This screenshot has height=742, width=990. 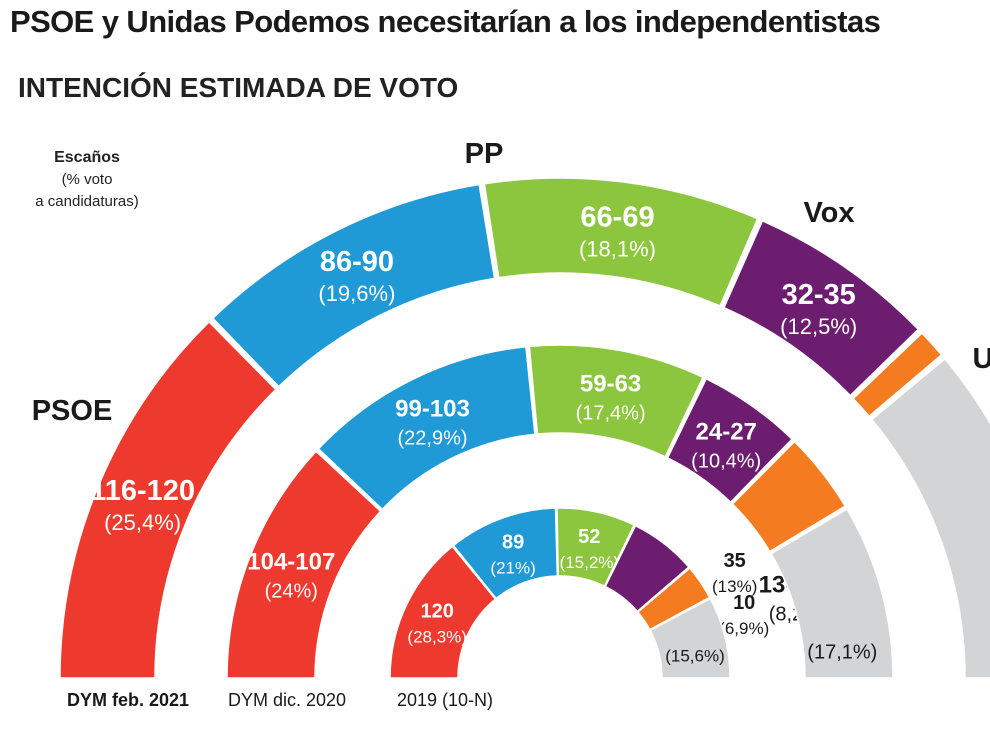 I want to click on seats-label-up-ring-1: 32-35, so click(x=819, y=295).